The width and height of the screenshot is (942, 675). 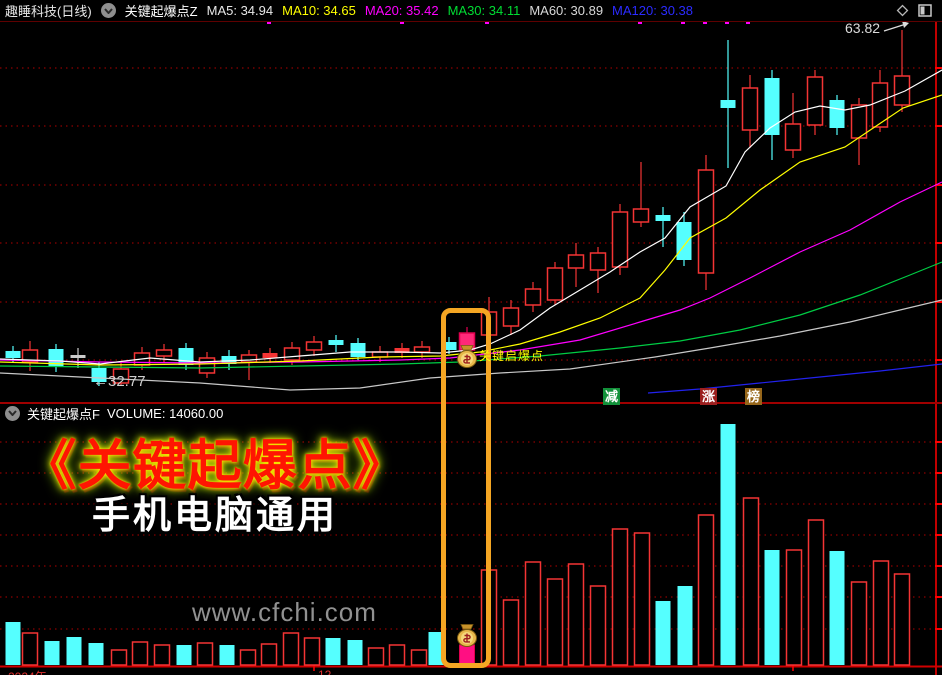 I want to click on ma-line-ma60, so click(x=471, y=345).